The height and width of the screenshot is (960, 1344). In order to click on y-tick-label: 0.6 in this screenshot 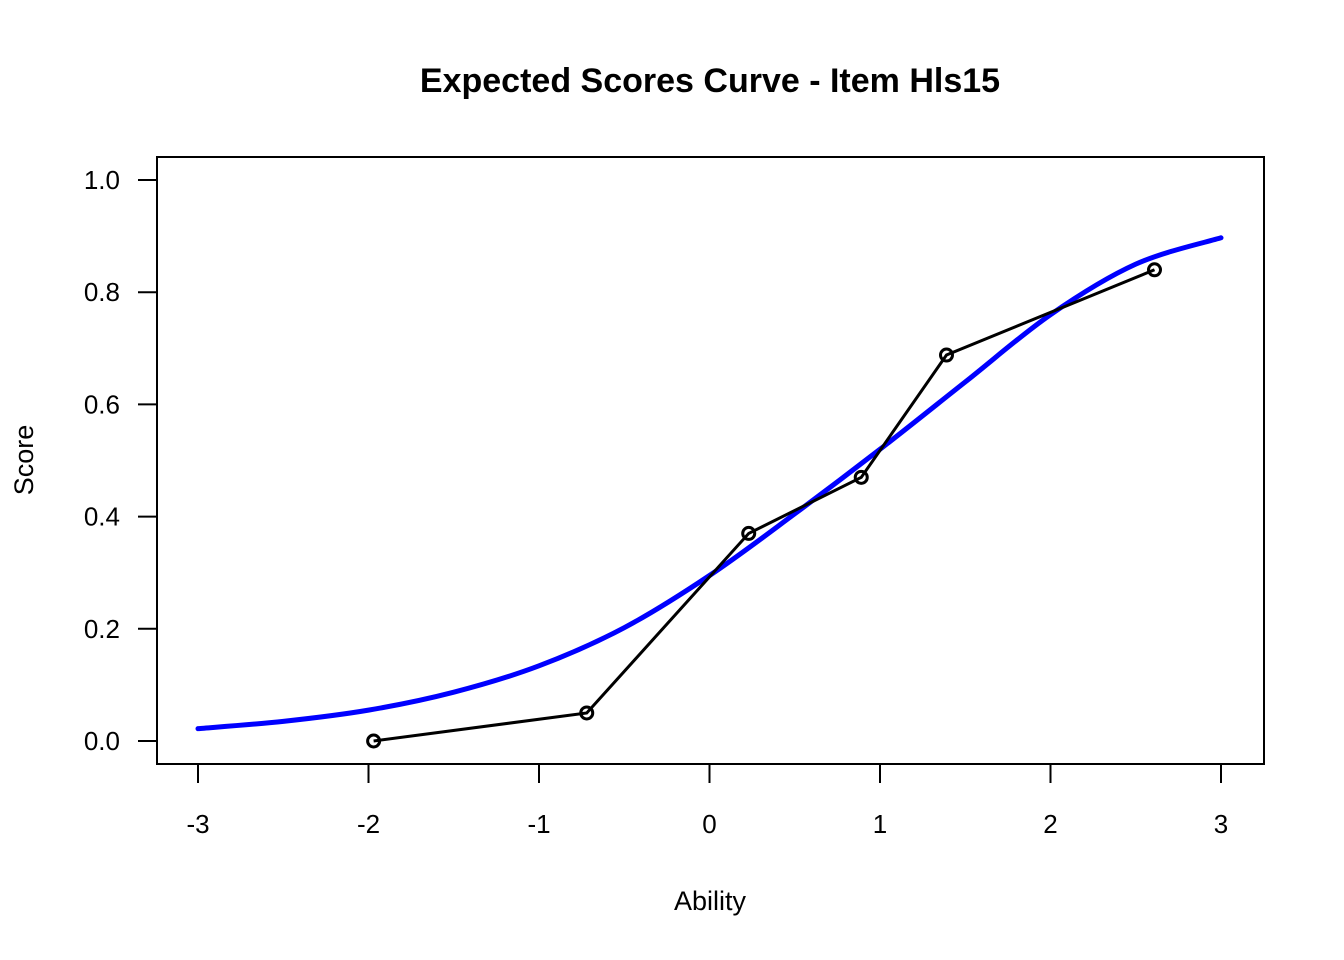, I will do `click(102, 404)`.